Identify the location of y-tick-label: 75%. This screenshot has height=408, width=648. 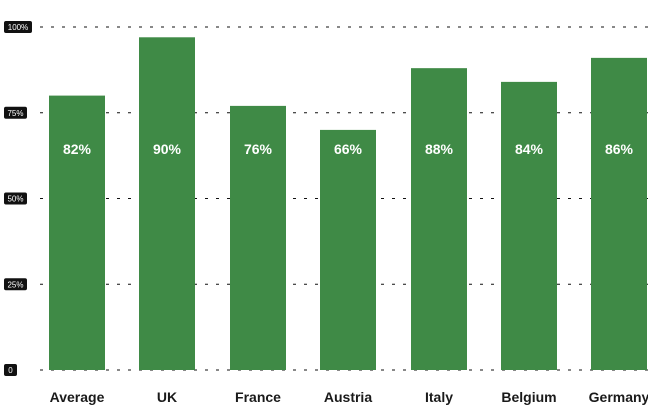
(15, 113).